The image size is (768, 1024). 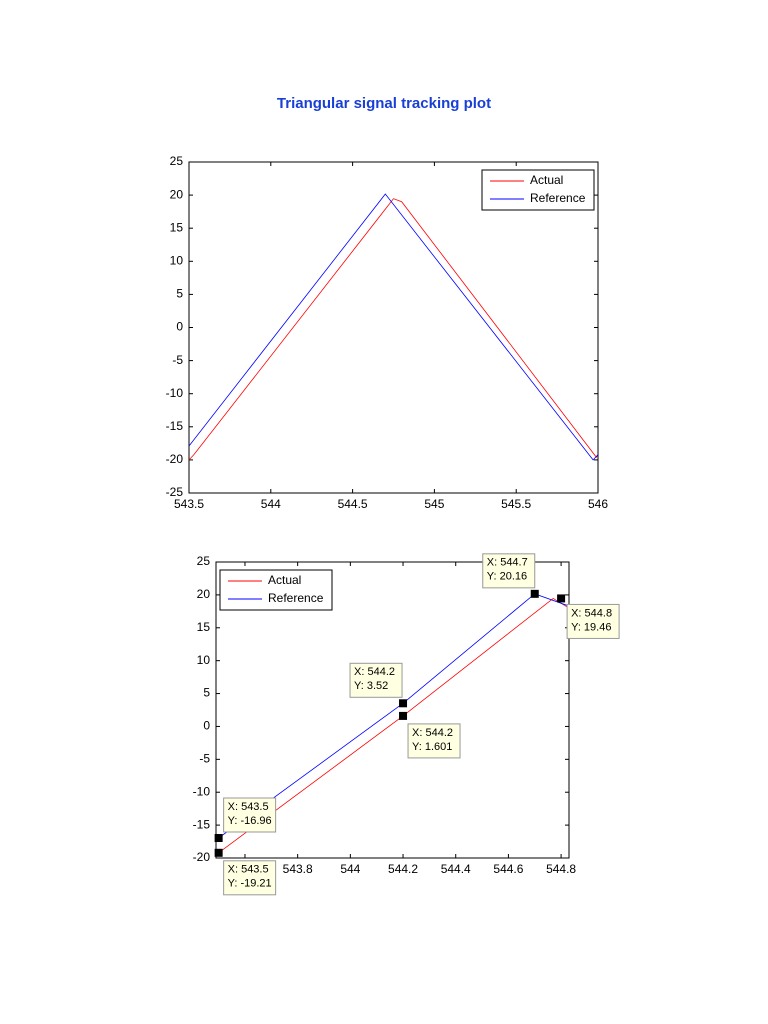 What do you see at coordinates (353, 504) in the screenshot?
I see `x-tick-label: 544.5` at bounding box center [353, 504].